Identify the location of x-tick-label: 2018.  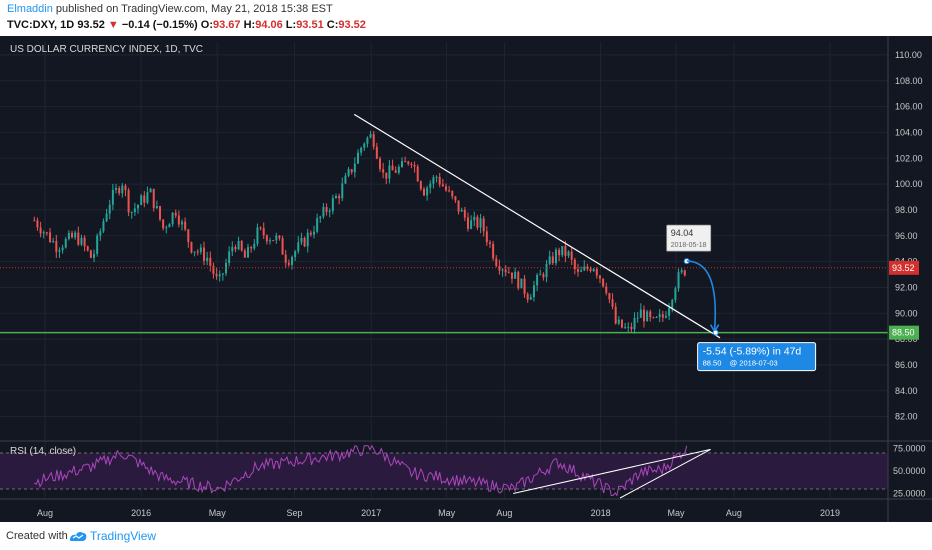
(601, 513).